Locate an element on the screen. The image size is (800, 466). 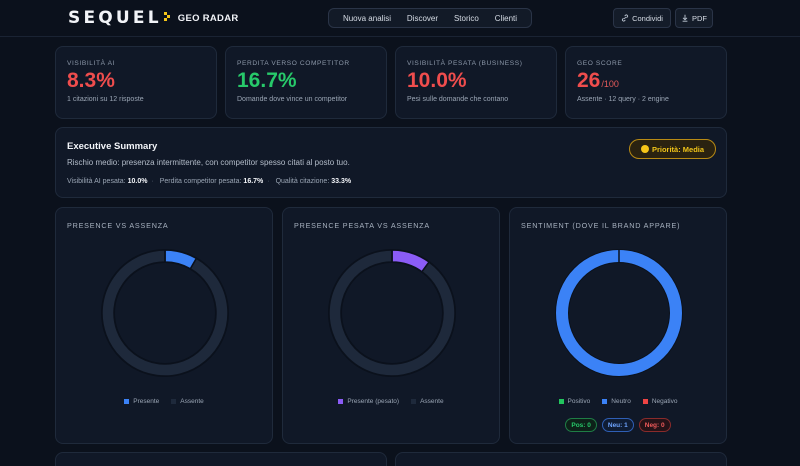
sentiment-donut is located at coordinates (619, 313).